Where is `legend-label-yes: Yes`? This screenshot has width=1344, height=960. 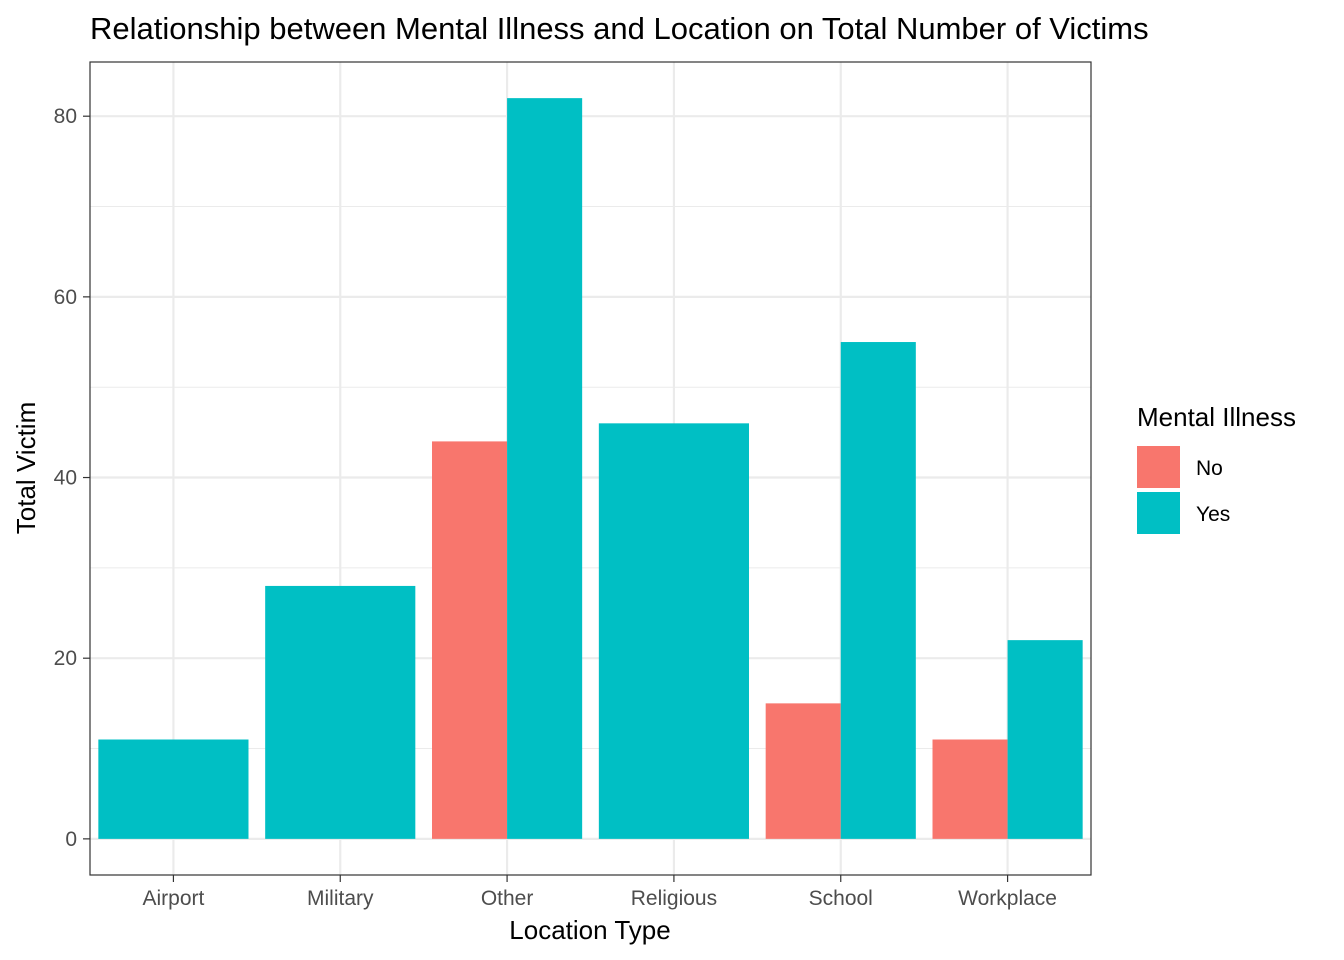
legend-label-yes: Yes is located at coordinates (1213, 514).